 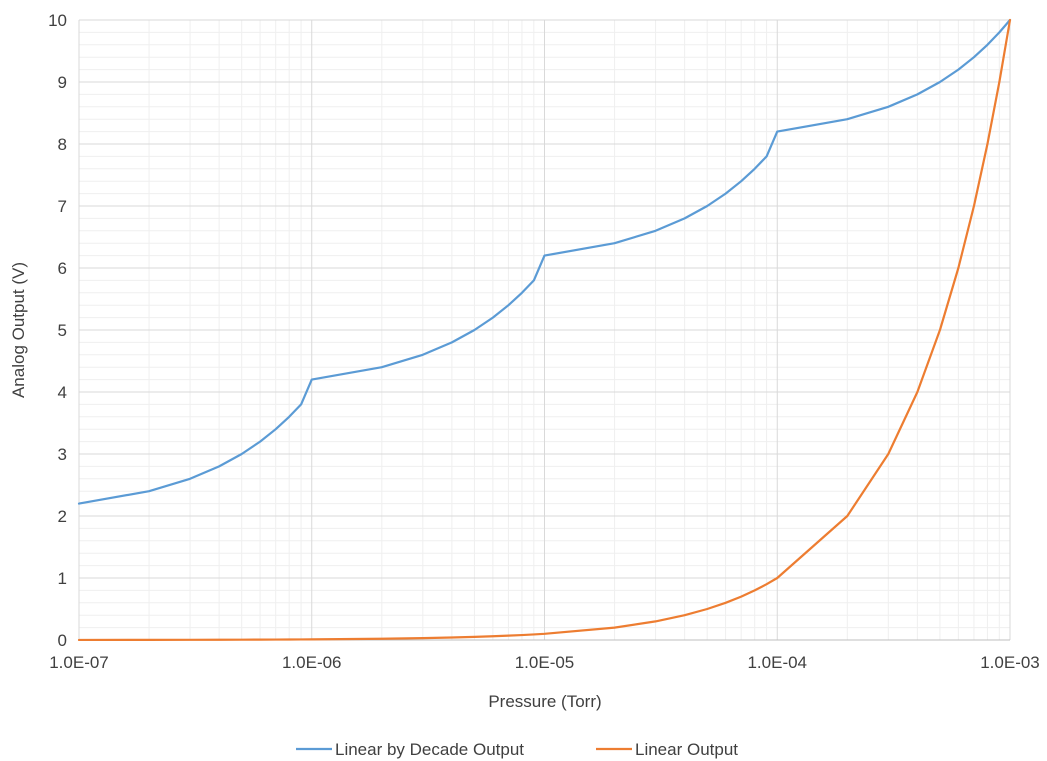 What do you see at coordinates (544, 701) in the screenshot?
I see `x-axis-title: Pressure (Torr)` at bounding box center [544, 701].